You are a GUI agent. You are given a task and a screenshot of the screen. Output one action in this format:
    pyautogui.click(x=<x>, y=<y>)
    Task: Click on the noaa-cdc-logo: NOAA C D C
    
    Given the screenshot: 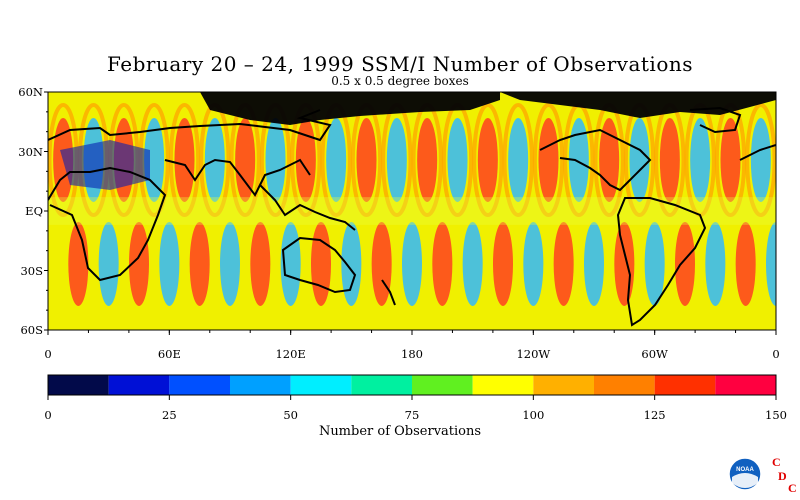 What is the action you would take?
    pyautogui.click(x=763, y=477)
    